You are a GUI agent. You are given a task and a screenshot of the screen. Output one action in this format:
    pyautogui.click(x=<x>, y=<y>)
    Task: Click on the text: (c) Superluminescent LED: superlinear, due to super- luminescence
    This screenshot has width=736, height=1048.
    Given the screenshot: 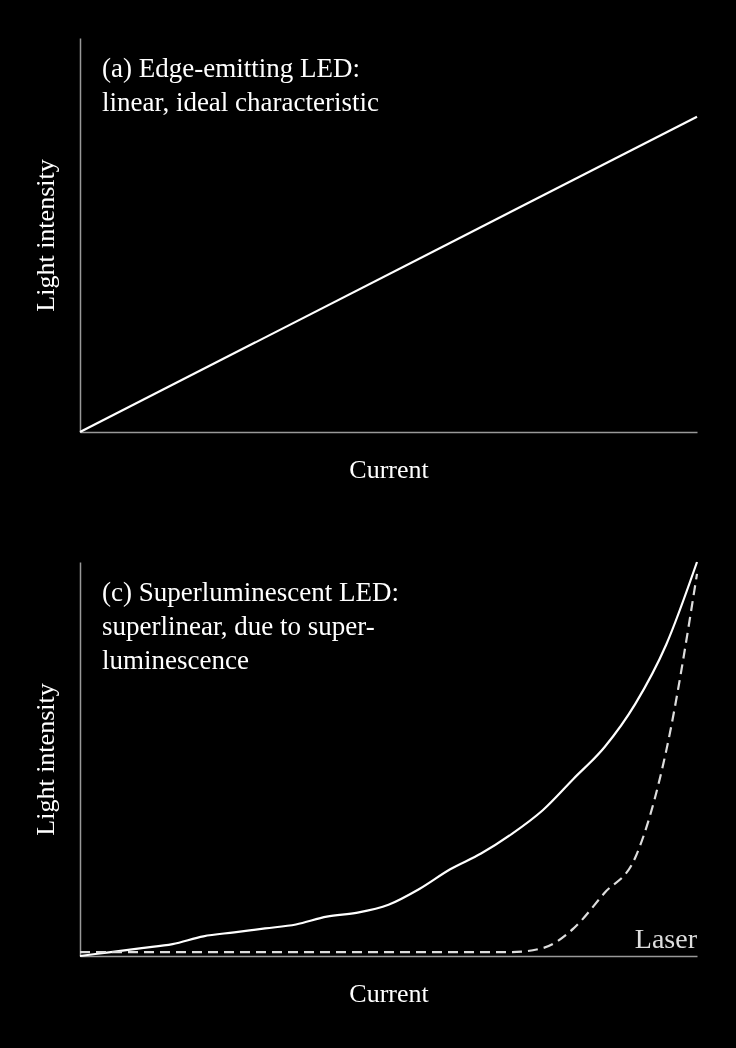 What is the action you would take?
    pyautogui.click(x=250, y=626)
    